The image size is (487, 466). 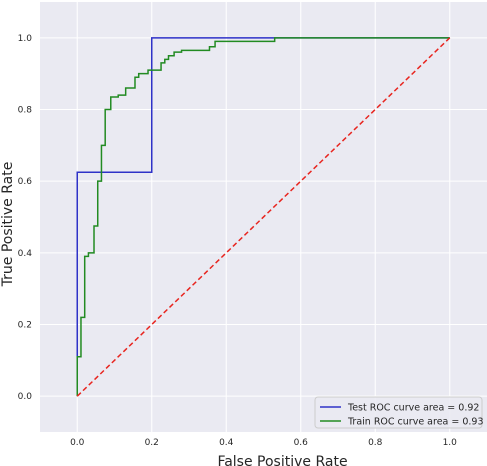 I want to click on y-tick-label: 0.0, so click(x=25, y=397).